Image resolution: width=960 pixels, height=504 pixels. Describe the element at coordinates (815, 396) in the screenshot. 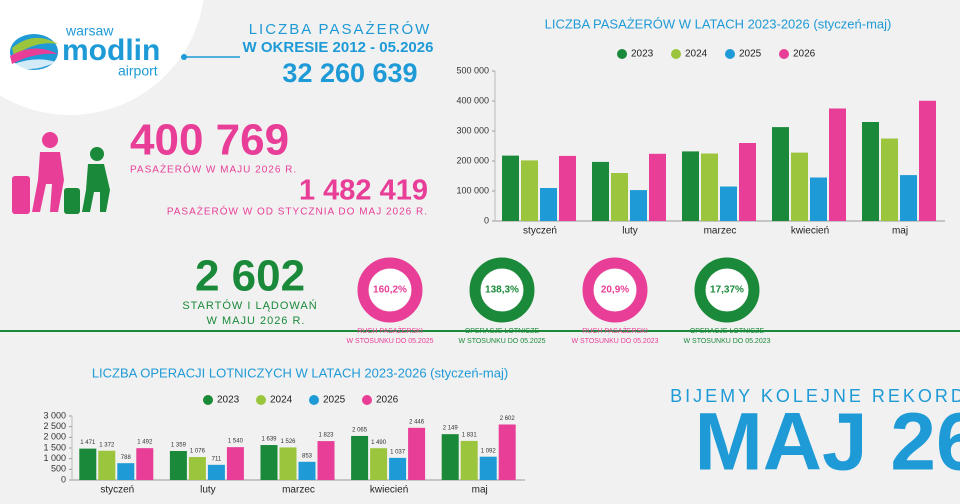

I see `slogan: BIJEMY KOLEJNE REKORDY` at that location.